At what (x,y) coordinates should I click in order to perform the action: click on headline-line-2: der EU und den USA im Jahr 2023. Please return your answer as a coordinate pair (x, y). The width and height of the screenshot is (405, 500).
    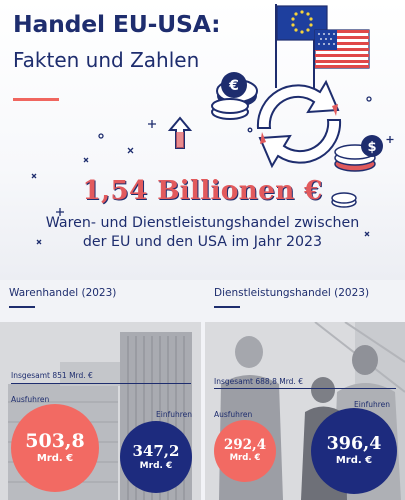
    Looking at the image, I should click on (202, 242).